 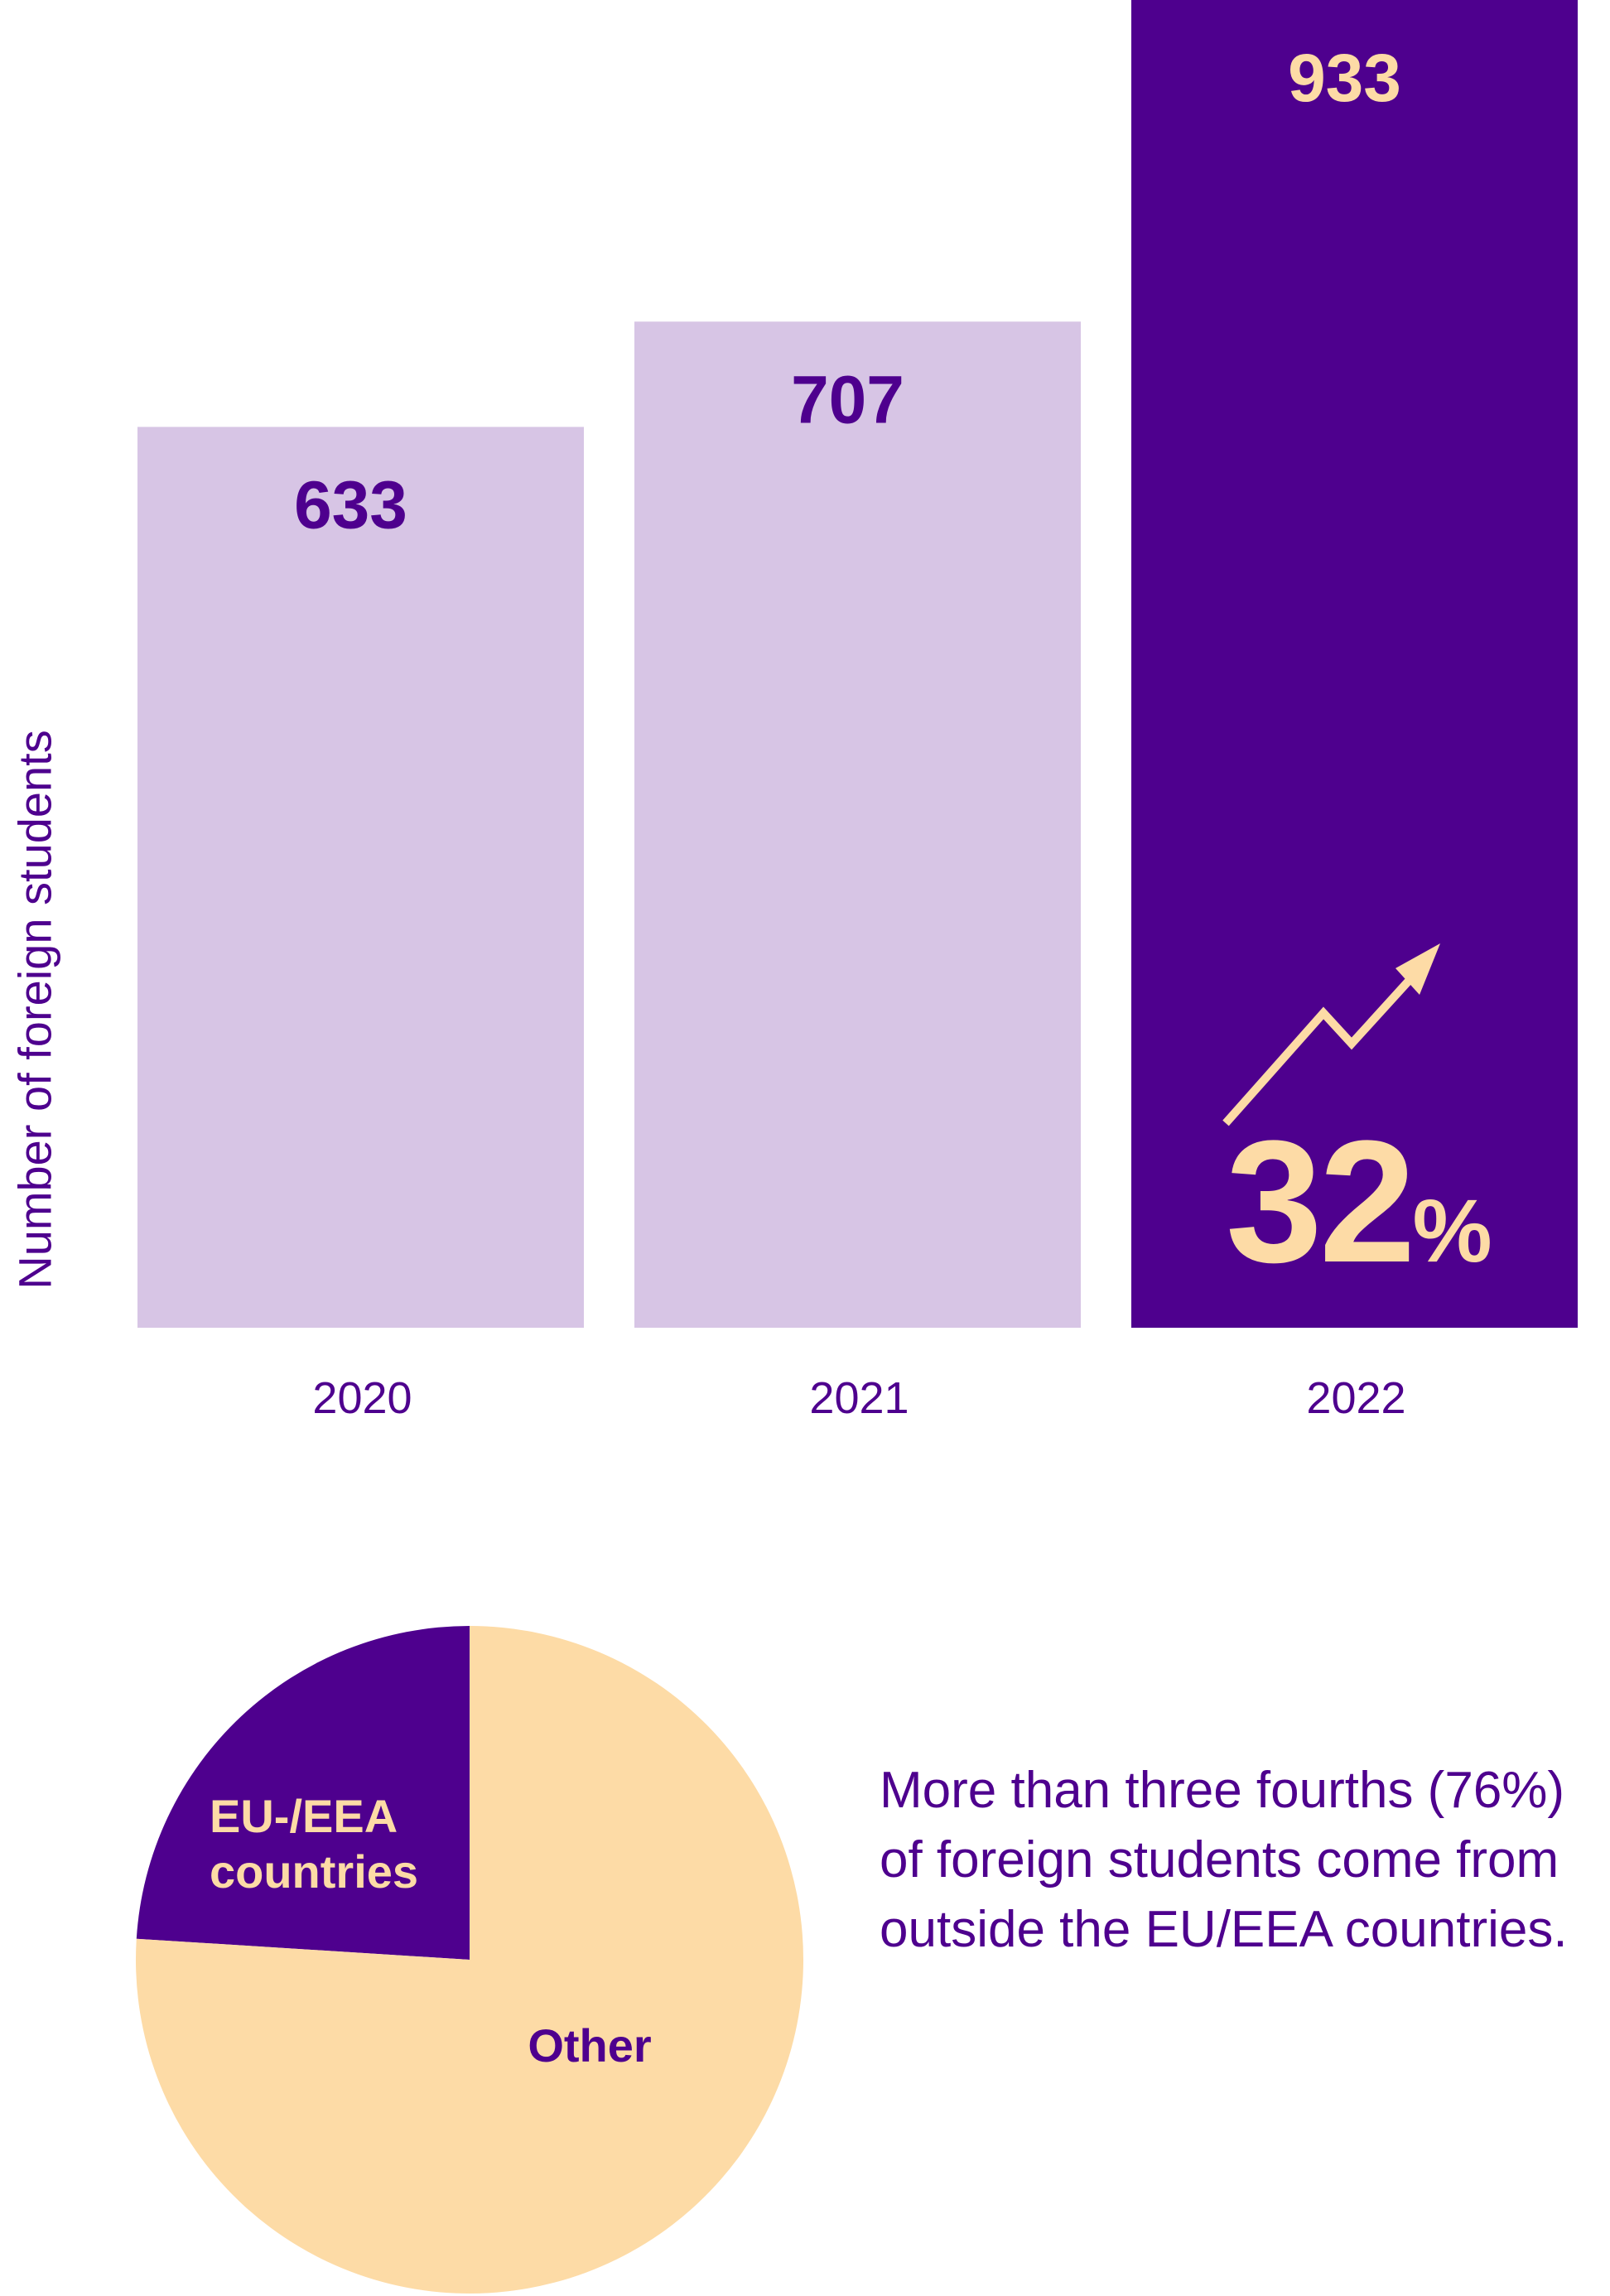 I want to click on pie-label-eu-eea-line1: EU-/EEA, so click(x=304, y=1816).